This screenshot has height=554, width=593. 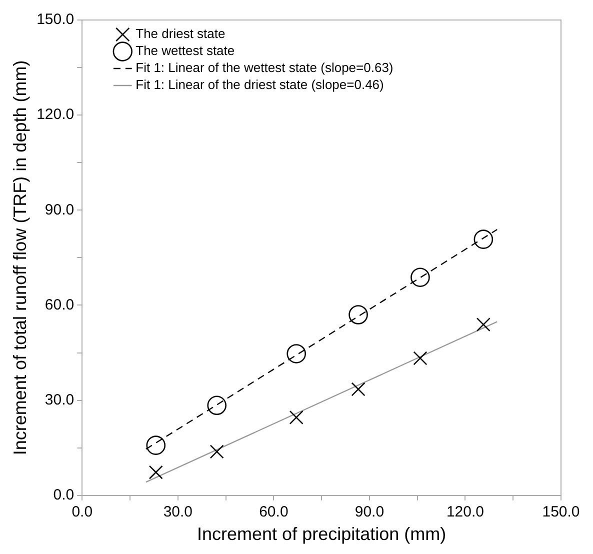 What do you see at coordinates (273, 512) in the screenshot?
I see `x-tick-label: 60.0` at bounding box center [273, 512].